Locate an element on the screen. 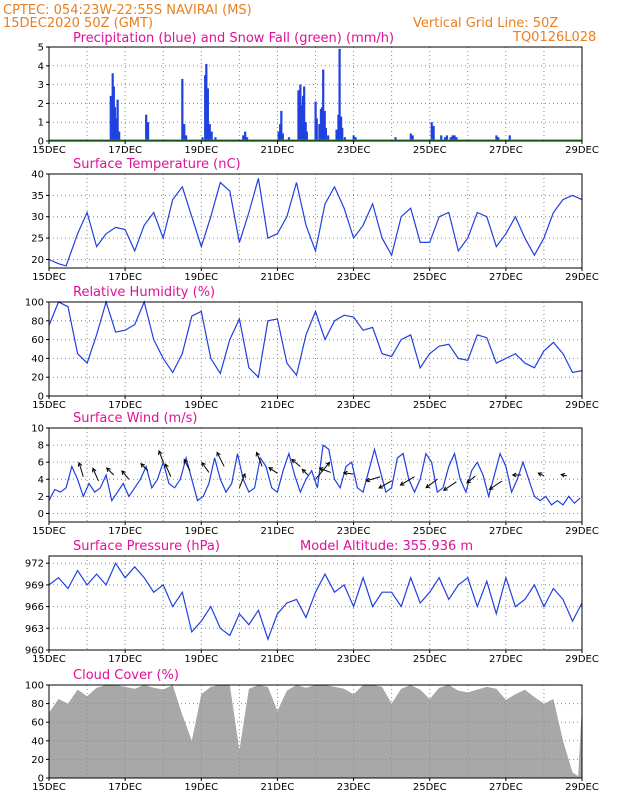  y-tick-label: 969 is located at coordinates (34, 585).